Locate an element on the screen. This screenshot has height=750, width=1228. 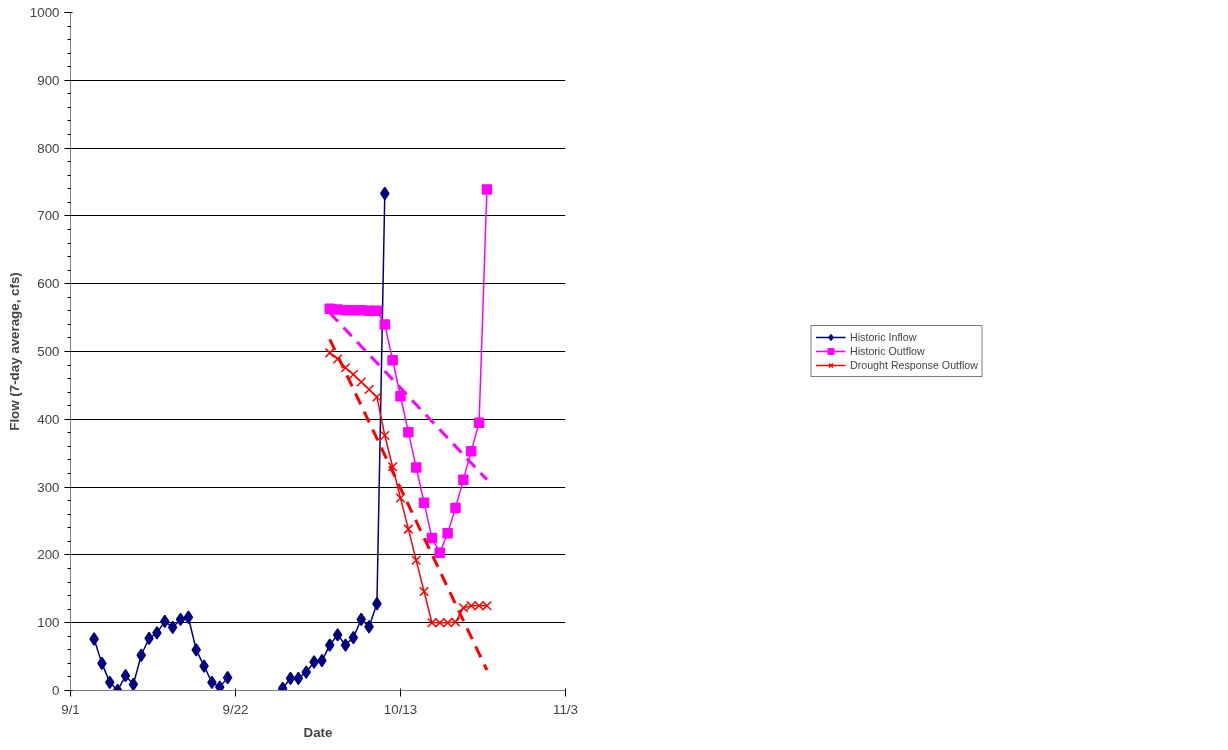
y-tick-label: 0 is located at coordinates (56, 690).